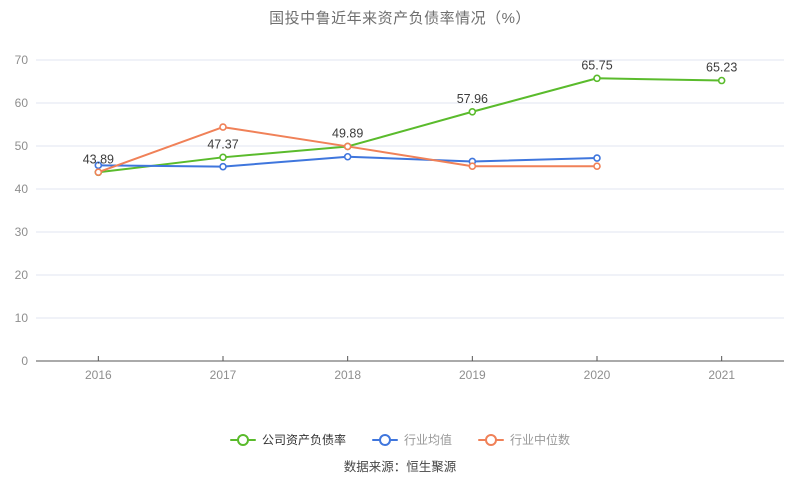 The image size is (800, 501). I want to click on legend-label-industry-median: 行业中位数, so click(540, 440).